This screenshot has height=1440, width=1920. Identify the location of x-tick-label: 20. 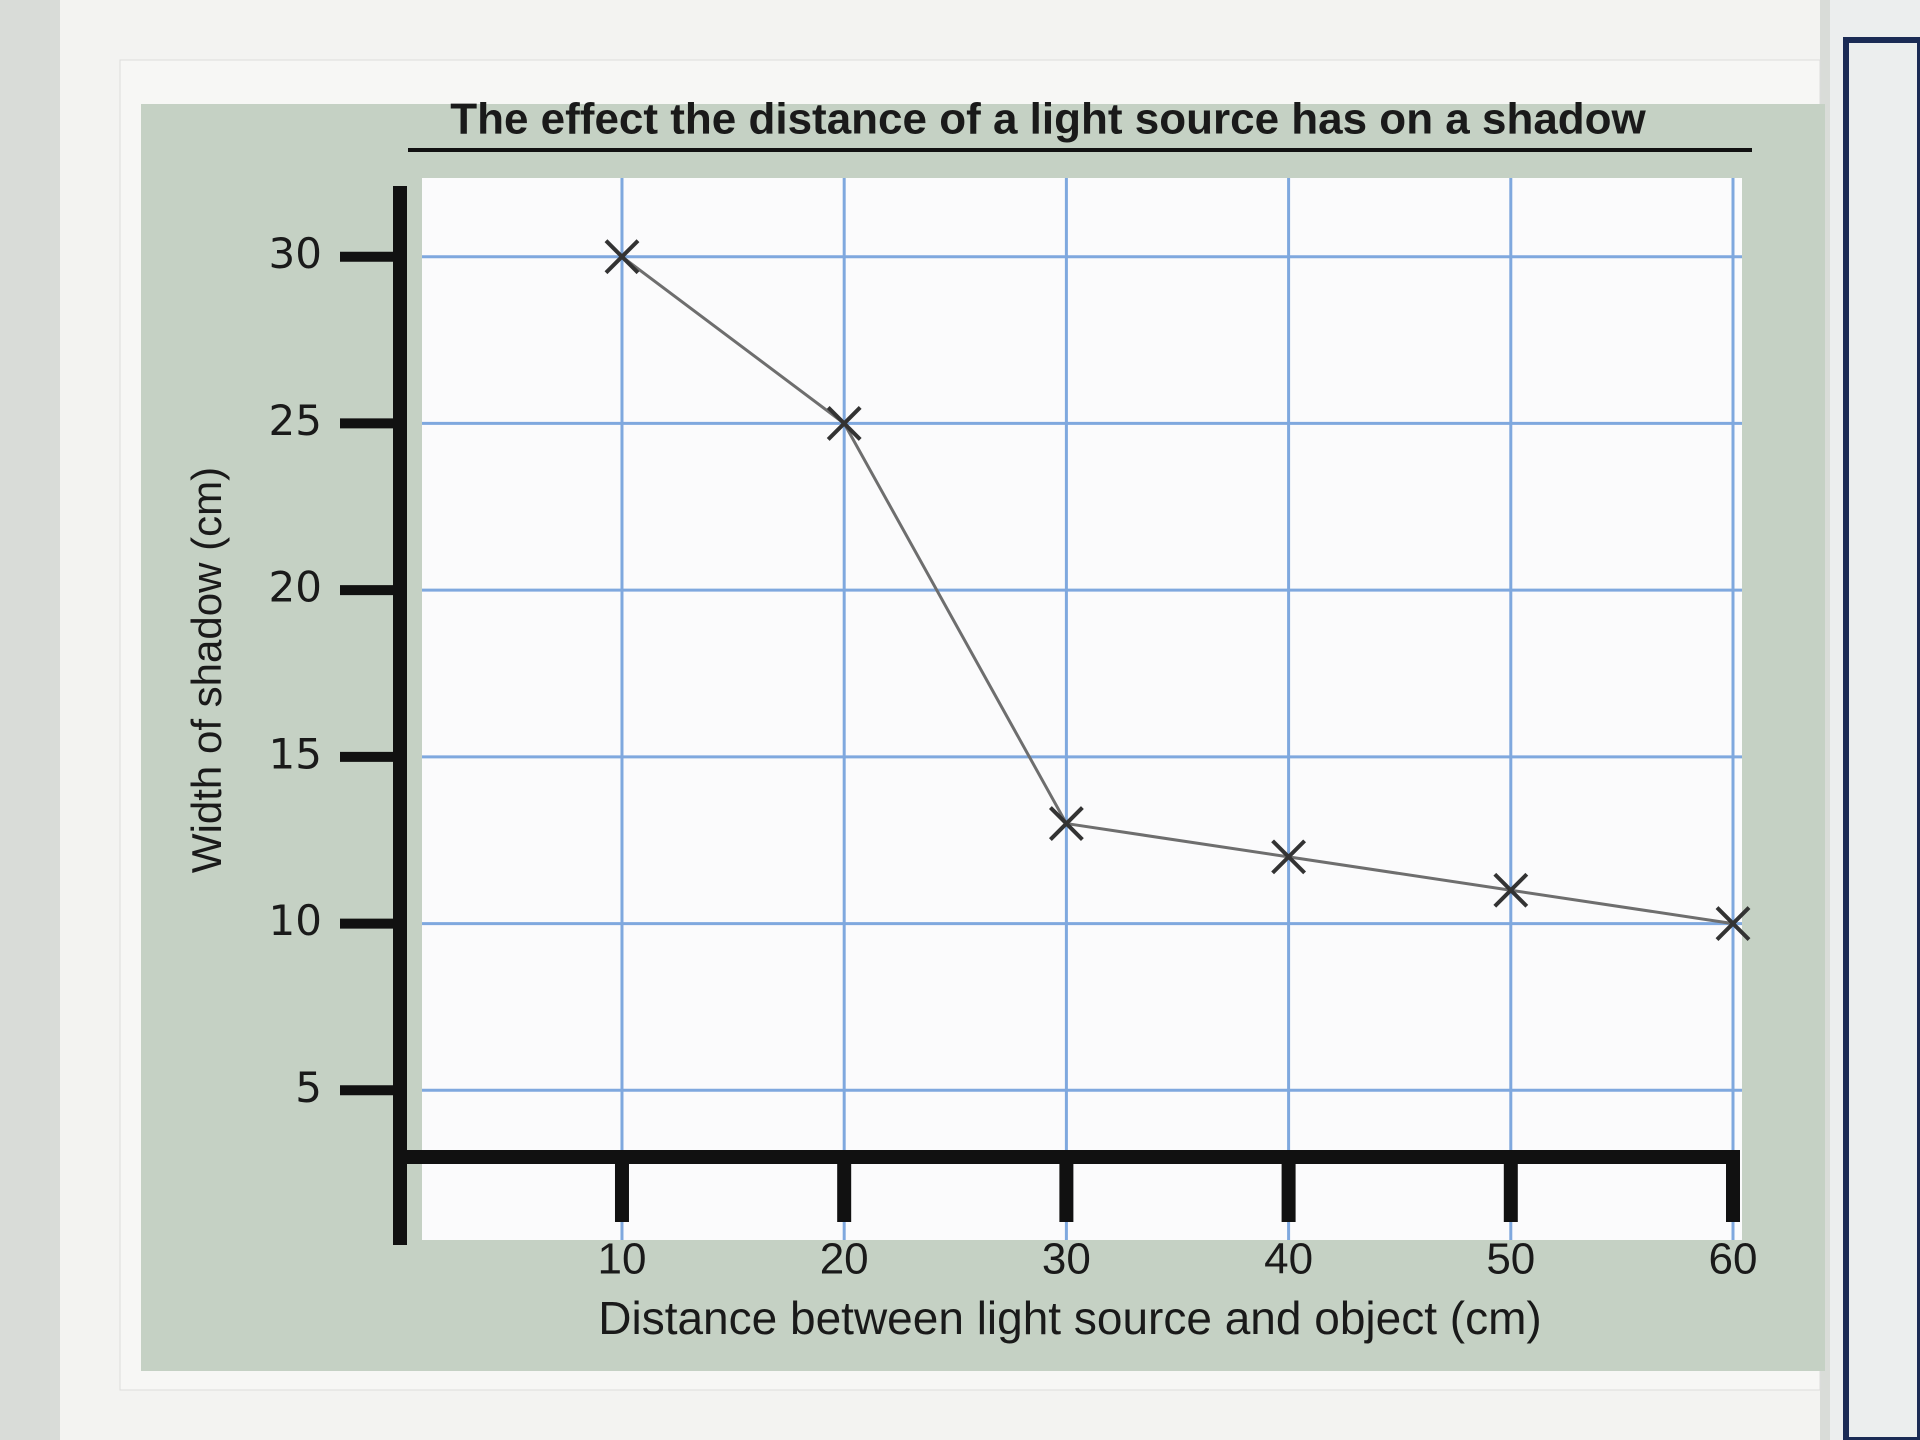
(844, 1259).